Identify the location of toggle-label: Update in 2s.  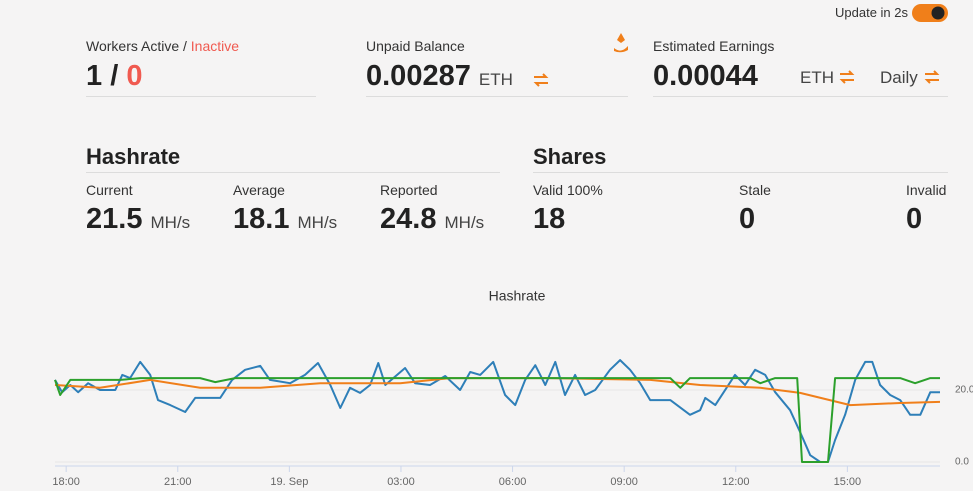
(871, 12).